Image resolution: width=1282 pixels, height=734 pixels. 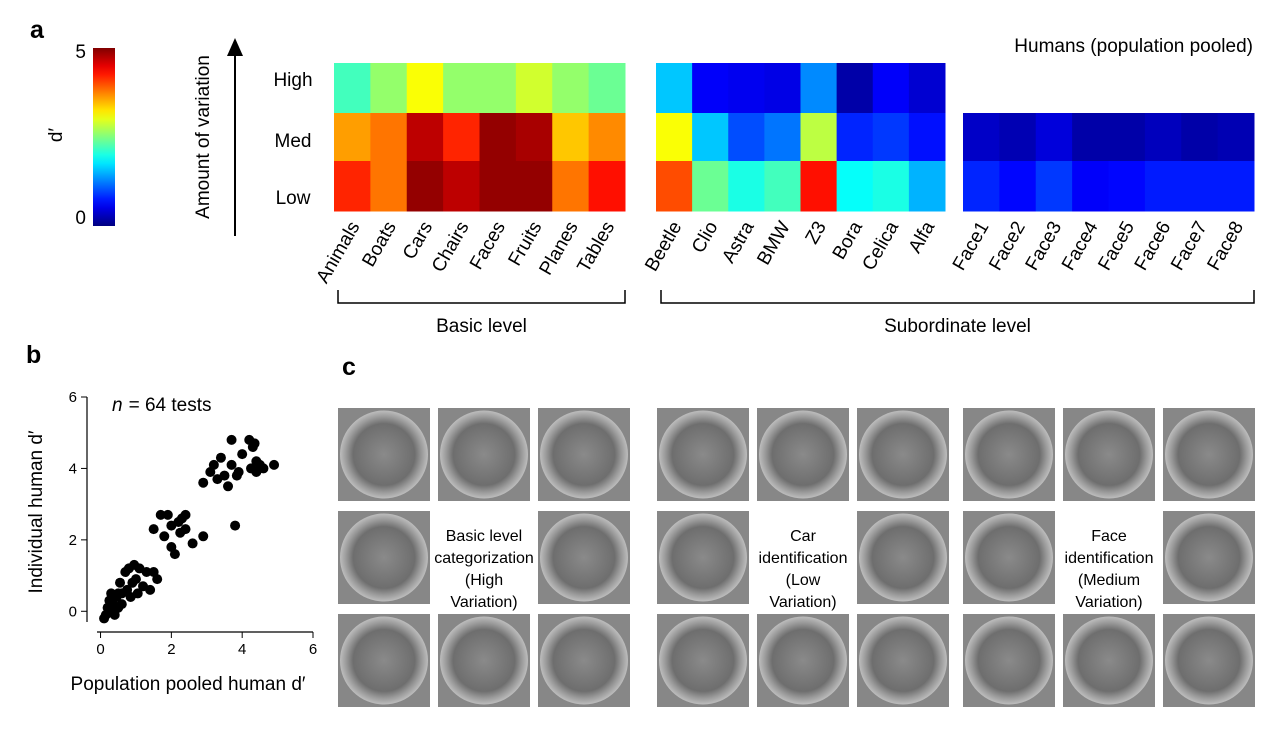 What do you see at coordinates (663, 246) in the screenshot?
I see `column-label: Beetle` at bounding box center [663, 246].